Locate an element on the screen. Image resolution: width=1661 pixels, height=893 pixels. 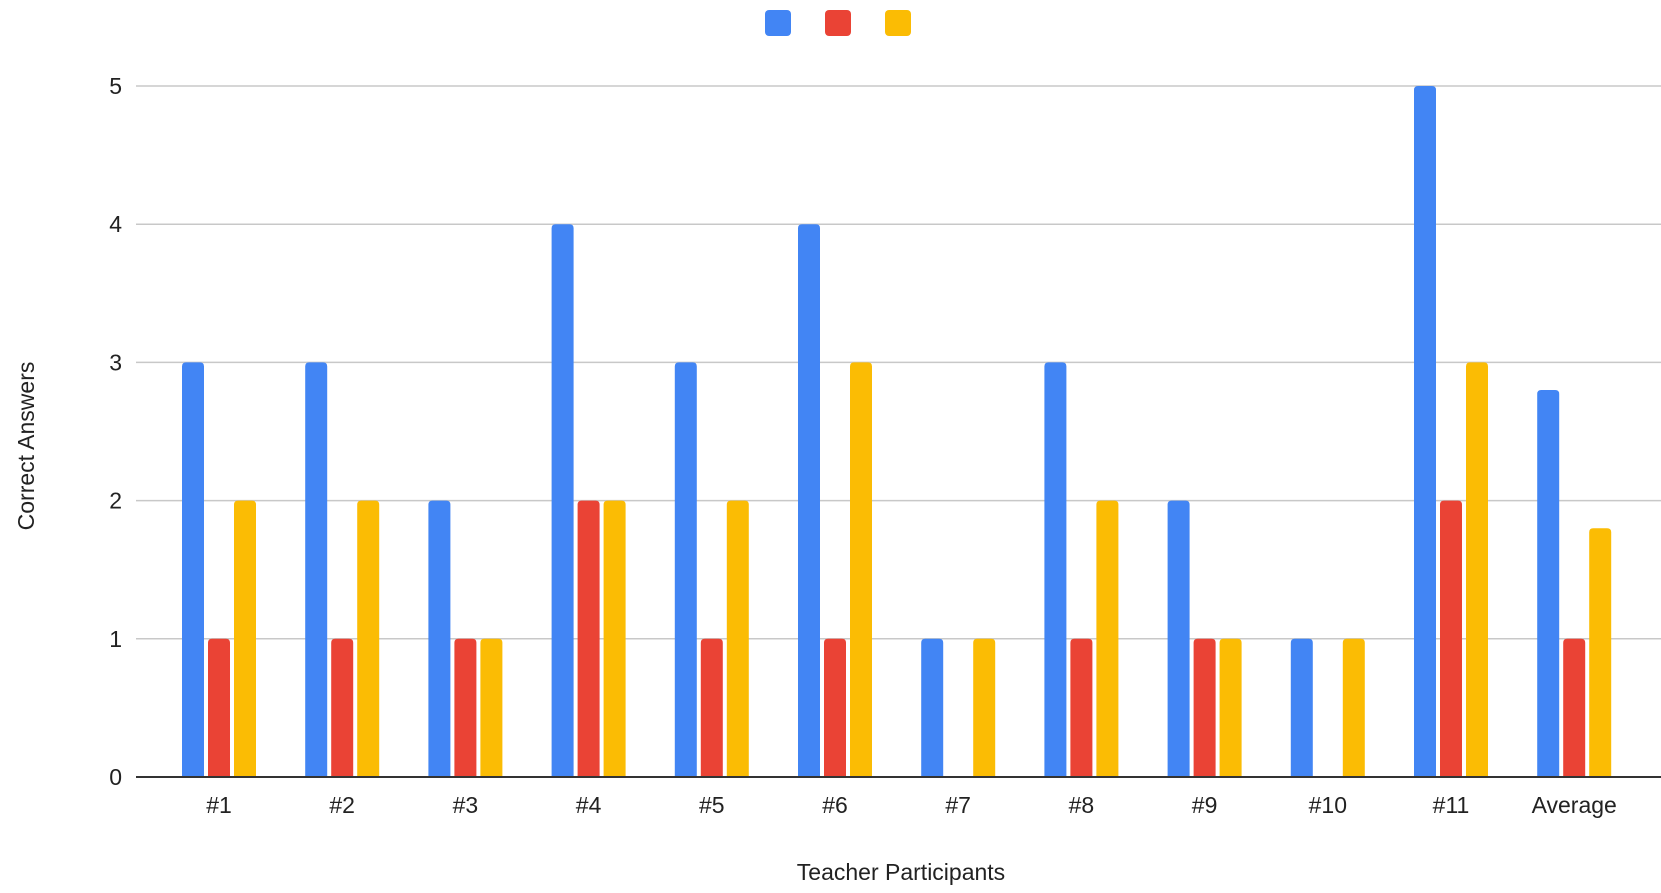
x-tick-label: #8 is located at coordinates (1082, 805).